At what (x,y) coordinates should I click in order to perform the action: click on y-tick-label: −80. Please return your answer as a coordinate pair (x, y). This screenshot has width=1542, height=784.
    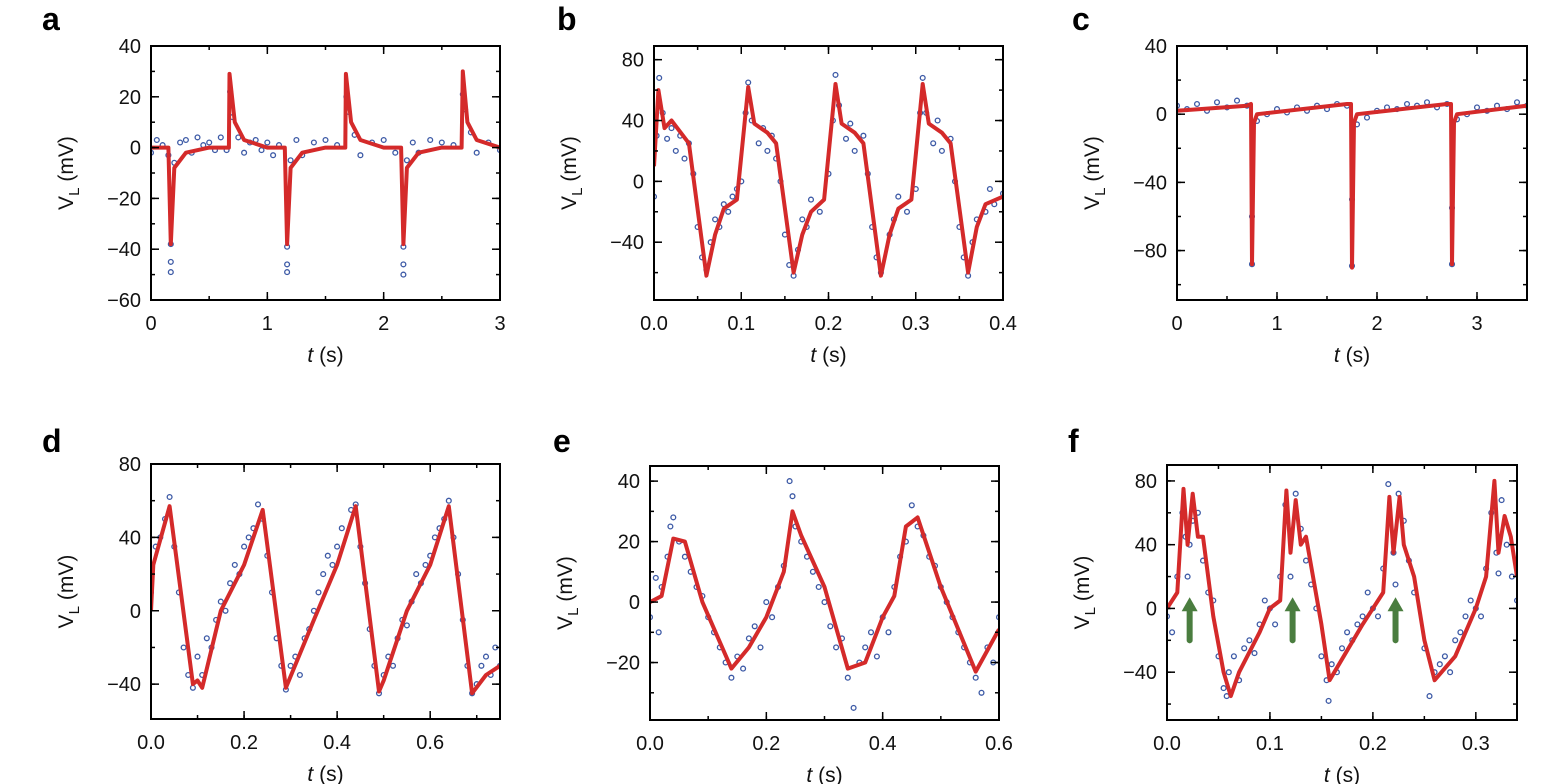
    Looking at the image, I should click on (1150, 252).